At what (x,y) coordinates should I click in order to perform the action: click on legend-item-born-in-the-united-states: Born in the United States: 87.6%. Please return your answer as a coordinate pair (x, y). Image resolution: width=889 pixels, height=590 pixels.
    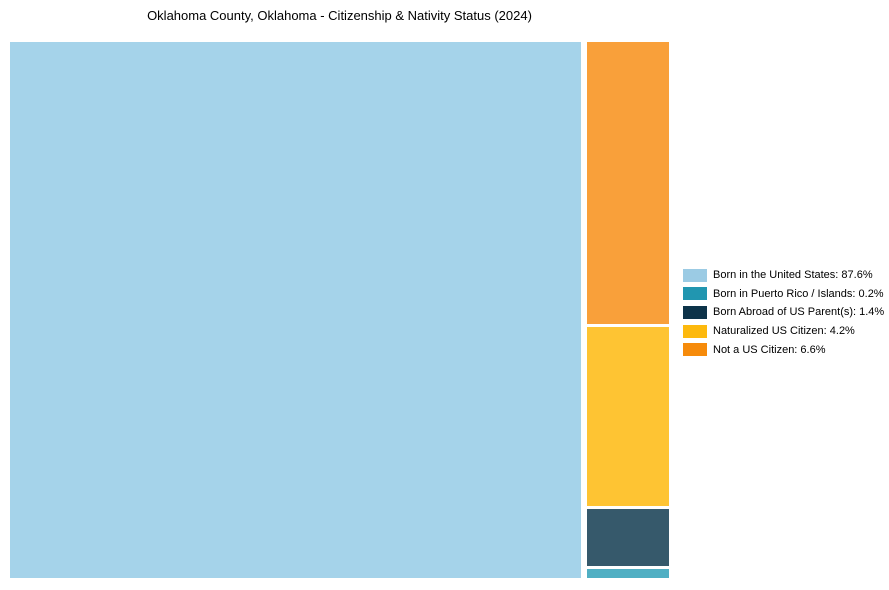
    Looking at the image, I should click on (783, 275).